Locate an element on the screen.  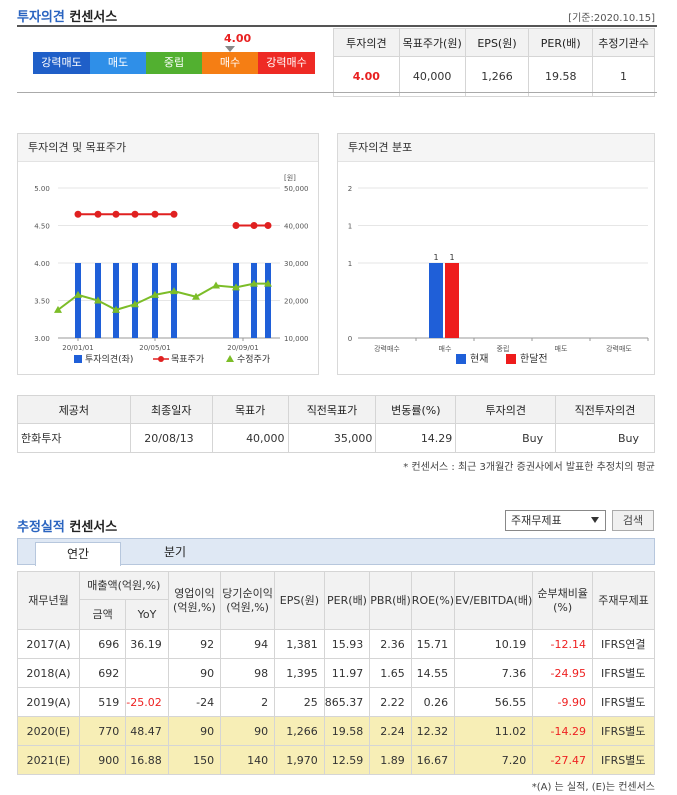
estimates-footnote: *(A) 는 실적, (E)는 컨센서스 is located at coordinates (593, 787).